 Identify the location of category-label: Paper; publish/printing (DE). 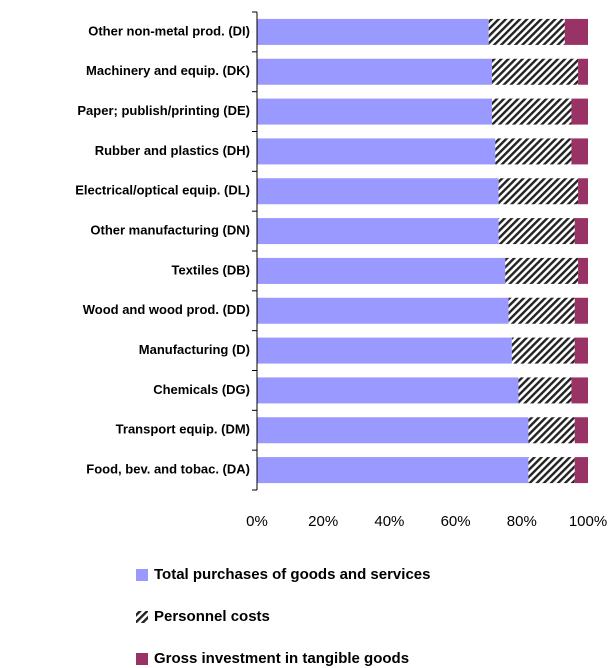
(163, 110).